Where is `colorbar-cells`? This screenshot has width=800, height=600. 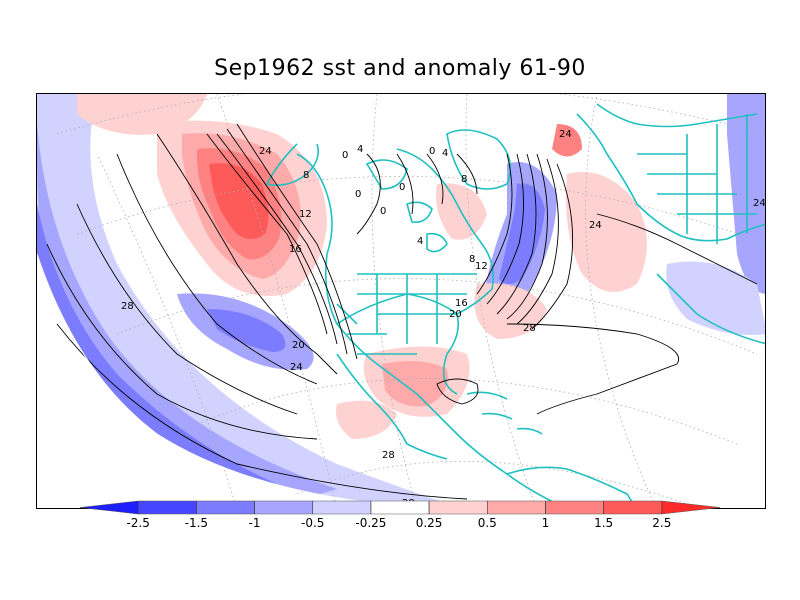
colorbar-cells is located at coordinates (400, 507).